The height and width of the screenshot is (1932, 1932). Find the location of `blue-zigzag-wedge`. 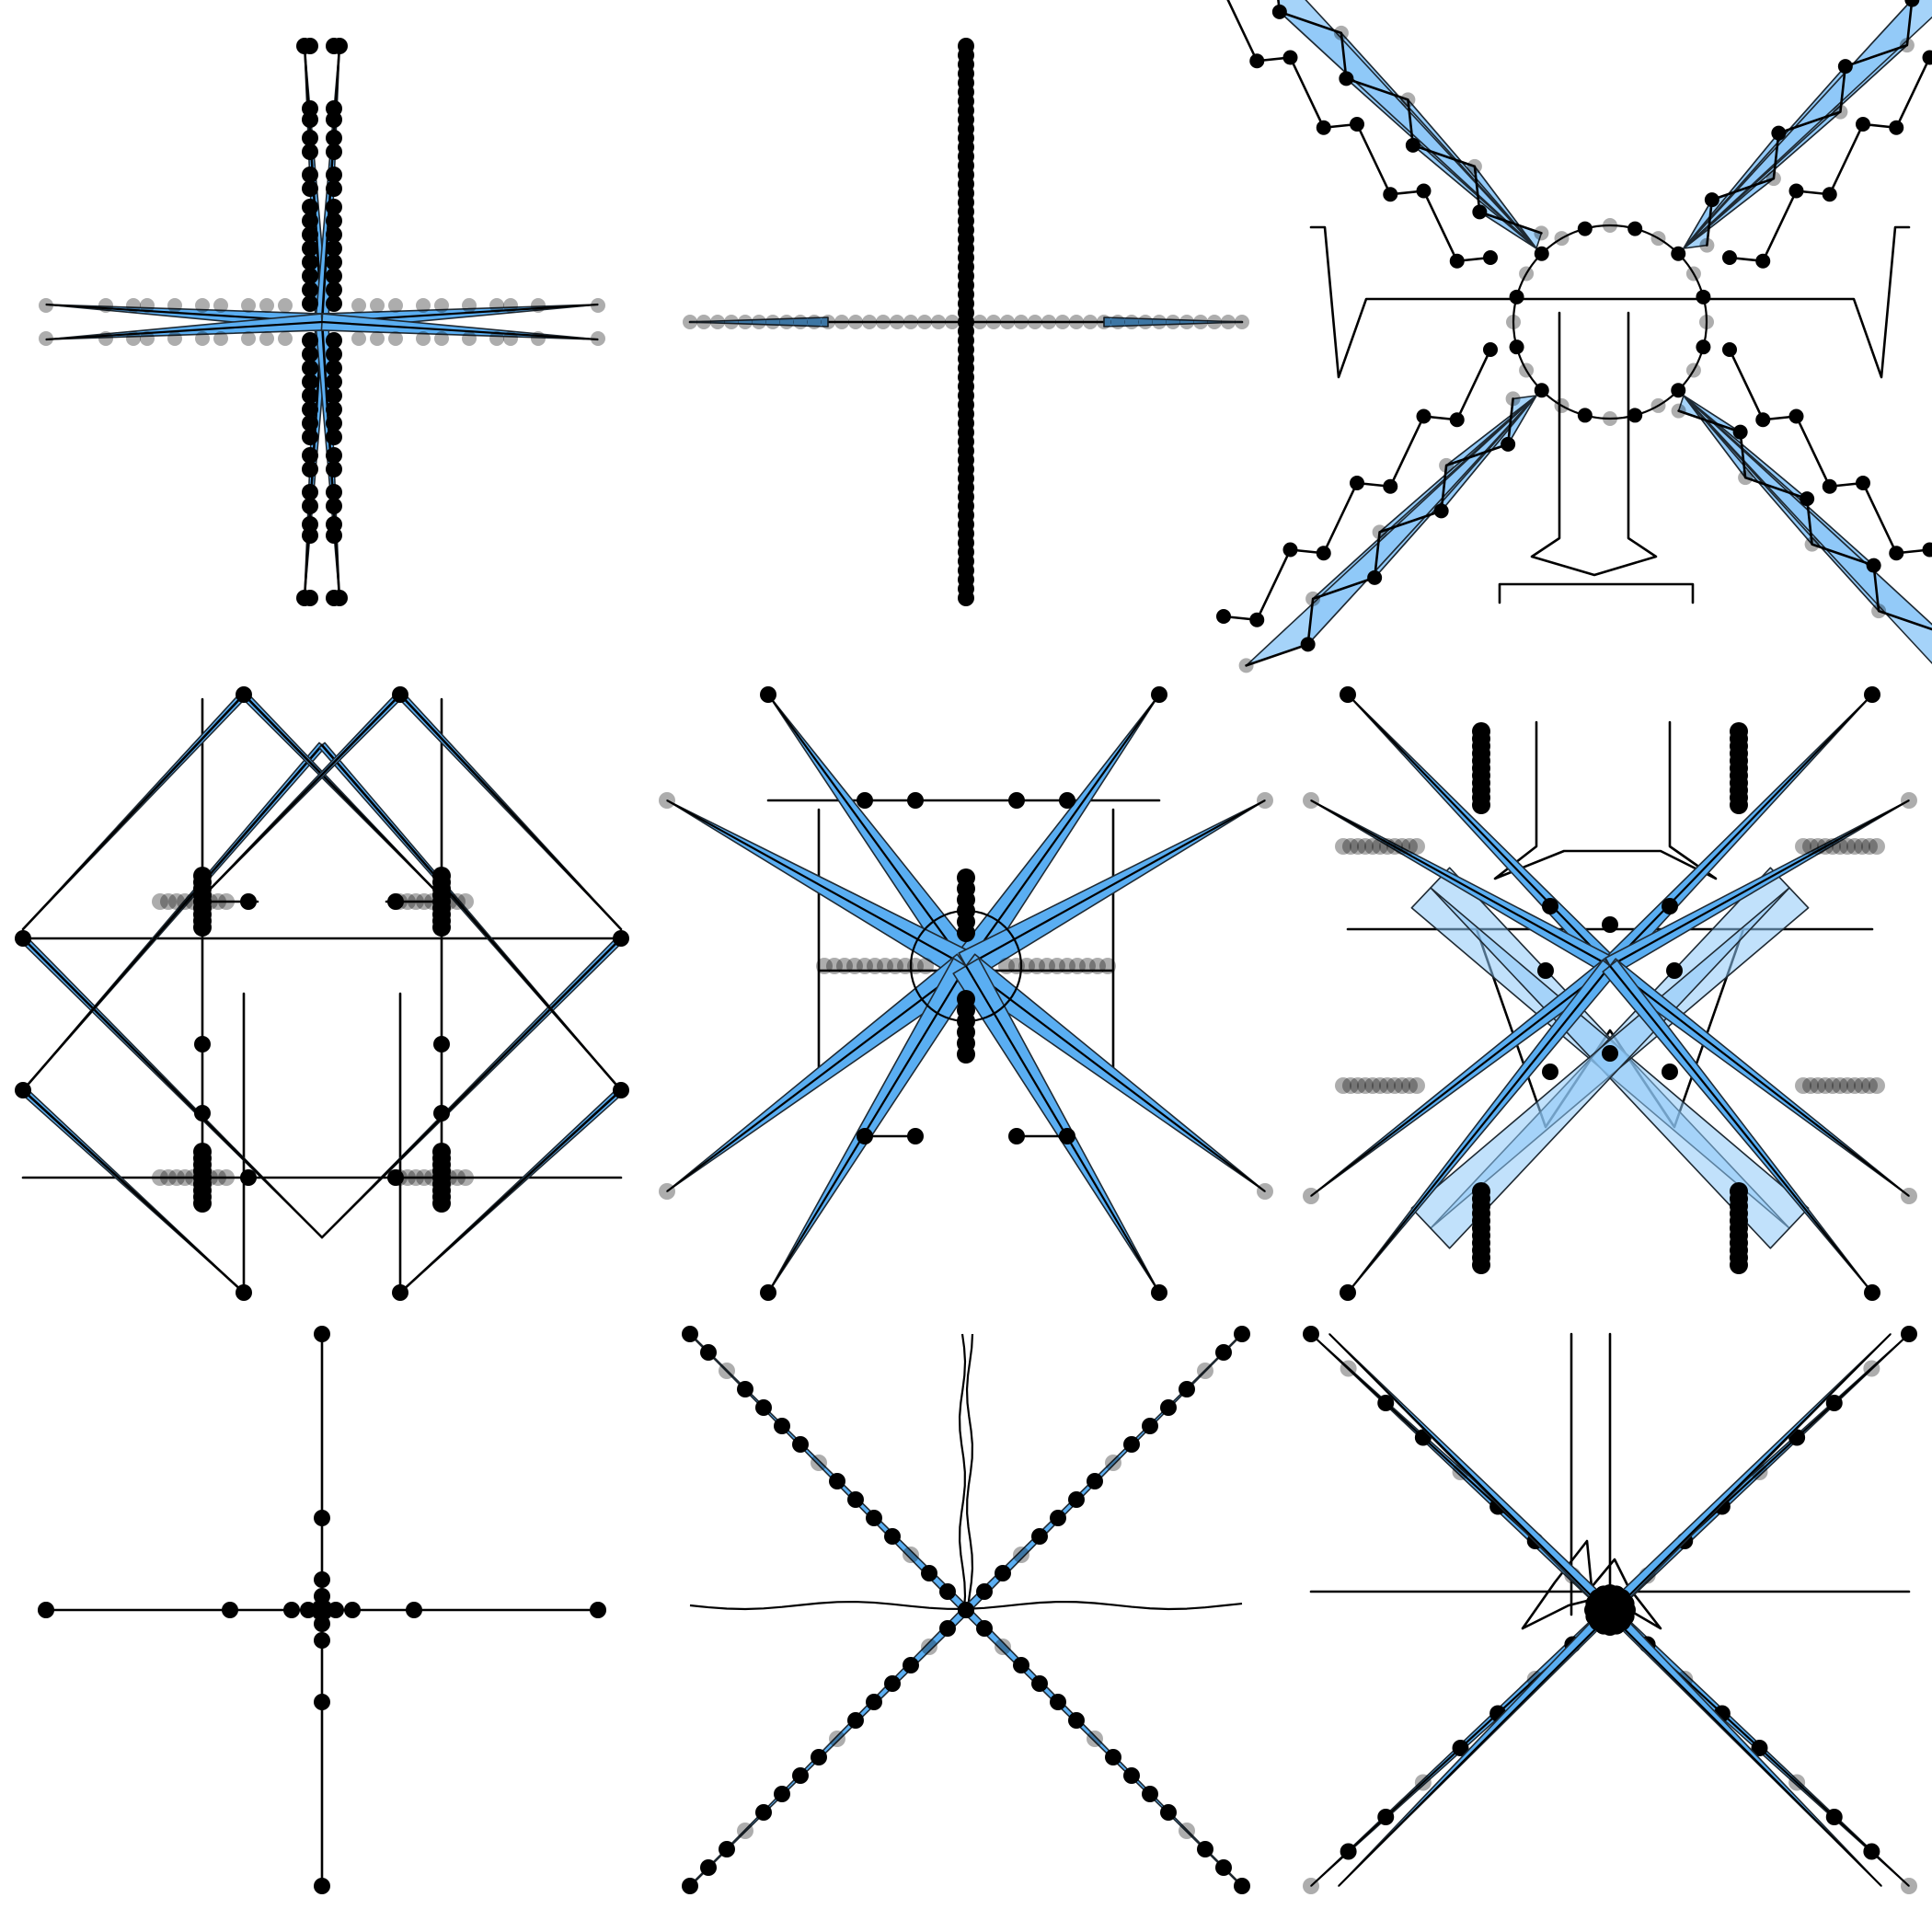

blue-zigzag-wedge is located at coordinates (1405, 124).